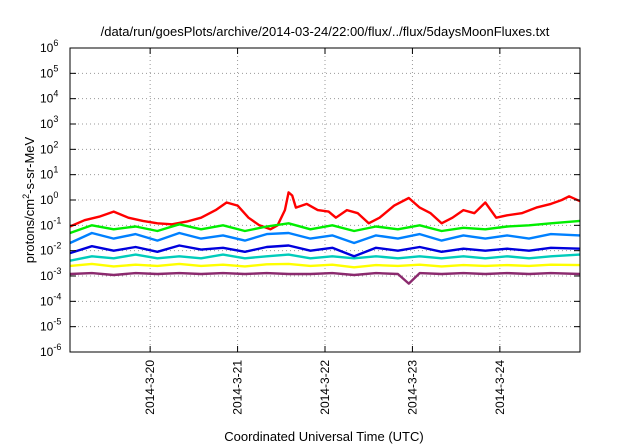  What do you see at coordinates (49, 122) in the screenshot?
I see `y-tick-label: 10³` at bounding box center [49, 122].